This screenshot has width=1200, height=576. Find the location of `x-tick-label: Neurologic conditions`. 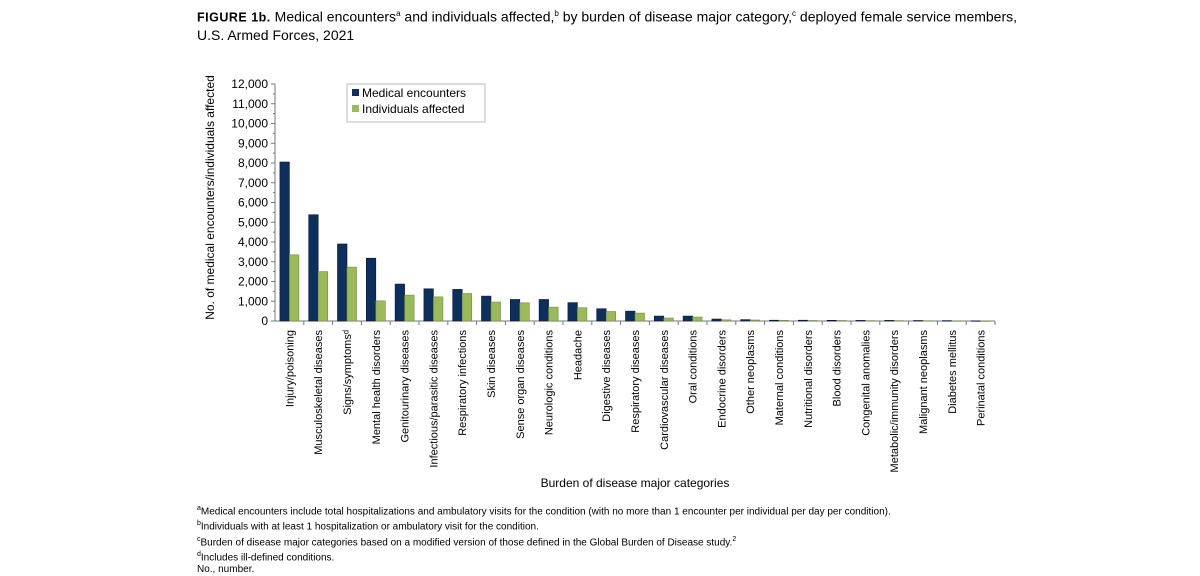

x-tick-label: Neurologic conditions is located at coordinates (550, 383).